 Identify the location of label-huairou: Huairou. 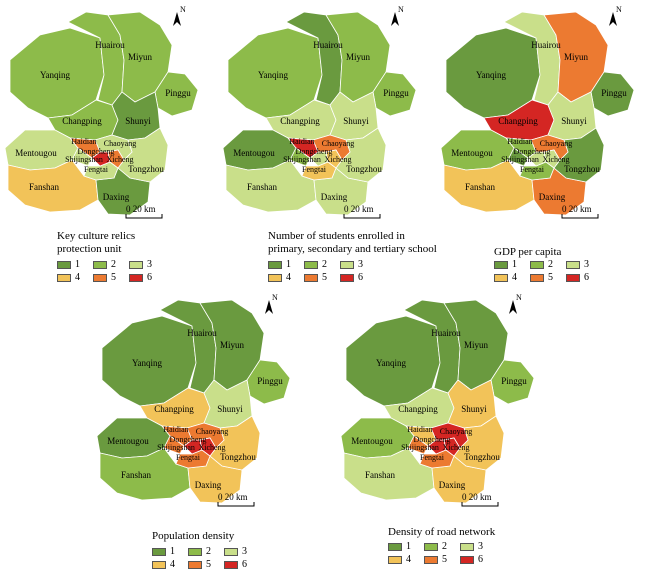
(328, 45).